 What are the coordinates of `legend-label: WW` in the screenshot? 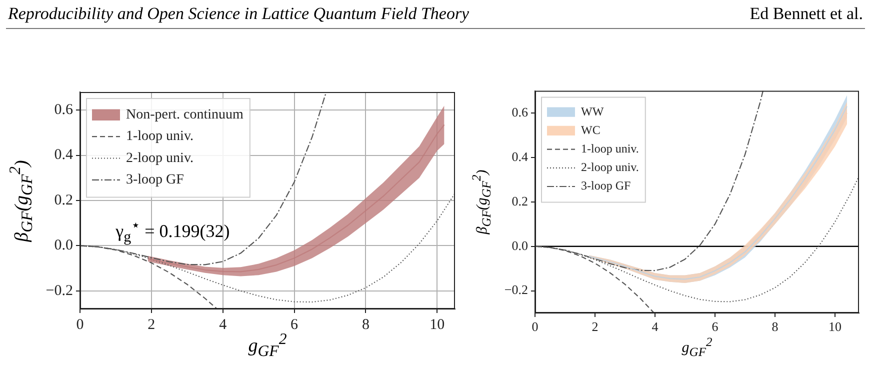 It's located at (592, 111).